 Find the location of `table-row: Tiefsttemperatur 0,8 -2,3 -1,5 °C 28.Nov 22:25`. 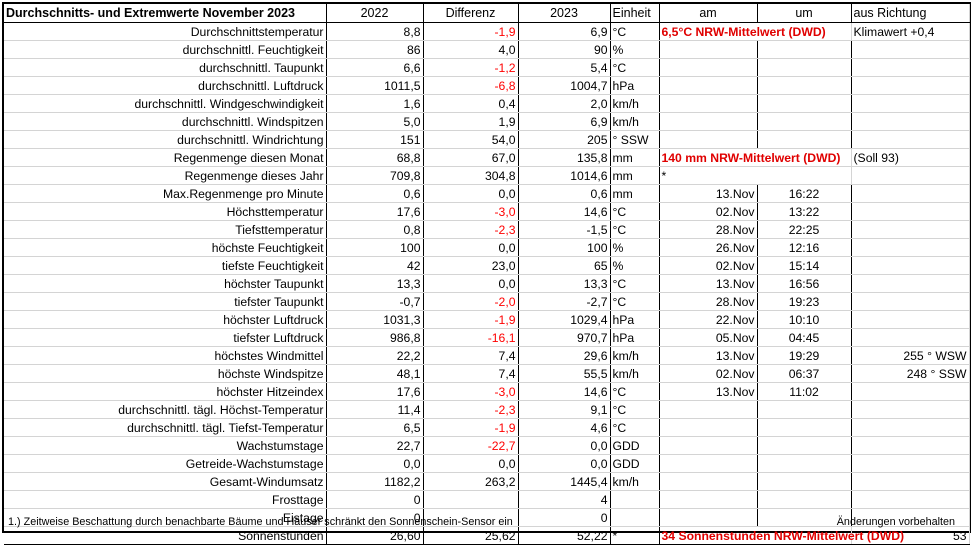

table-row: Tiefsttemperatur 0,8 -2,3 -1,5 °C 28.Nov 22:25 is located at coordinates (487, 229).